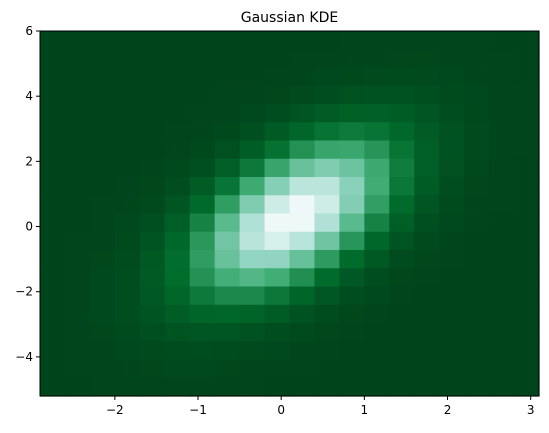 This screenshot has height=433, width=549. Describe the element at coordinates (531, 410) in the screenshot. I see `x-tick-label: 3` at that location.